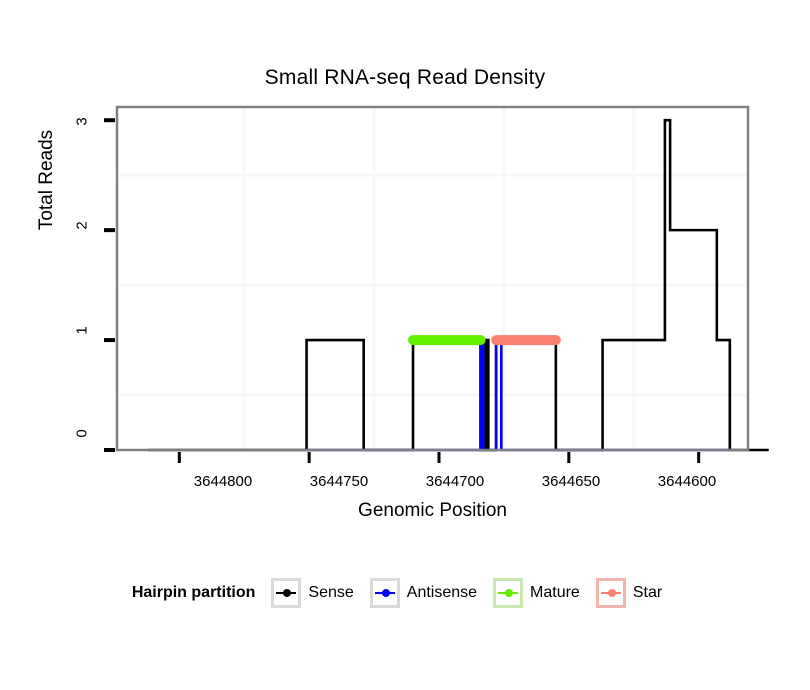 The width and height of the screenshot is (810, 690). Describe the element at coordinates (223, 481) in the screenshot. I see `x-tick-label-3644800: 3644800` at that location.